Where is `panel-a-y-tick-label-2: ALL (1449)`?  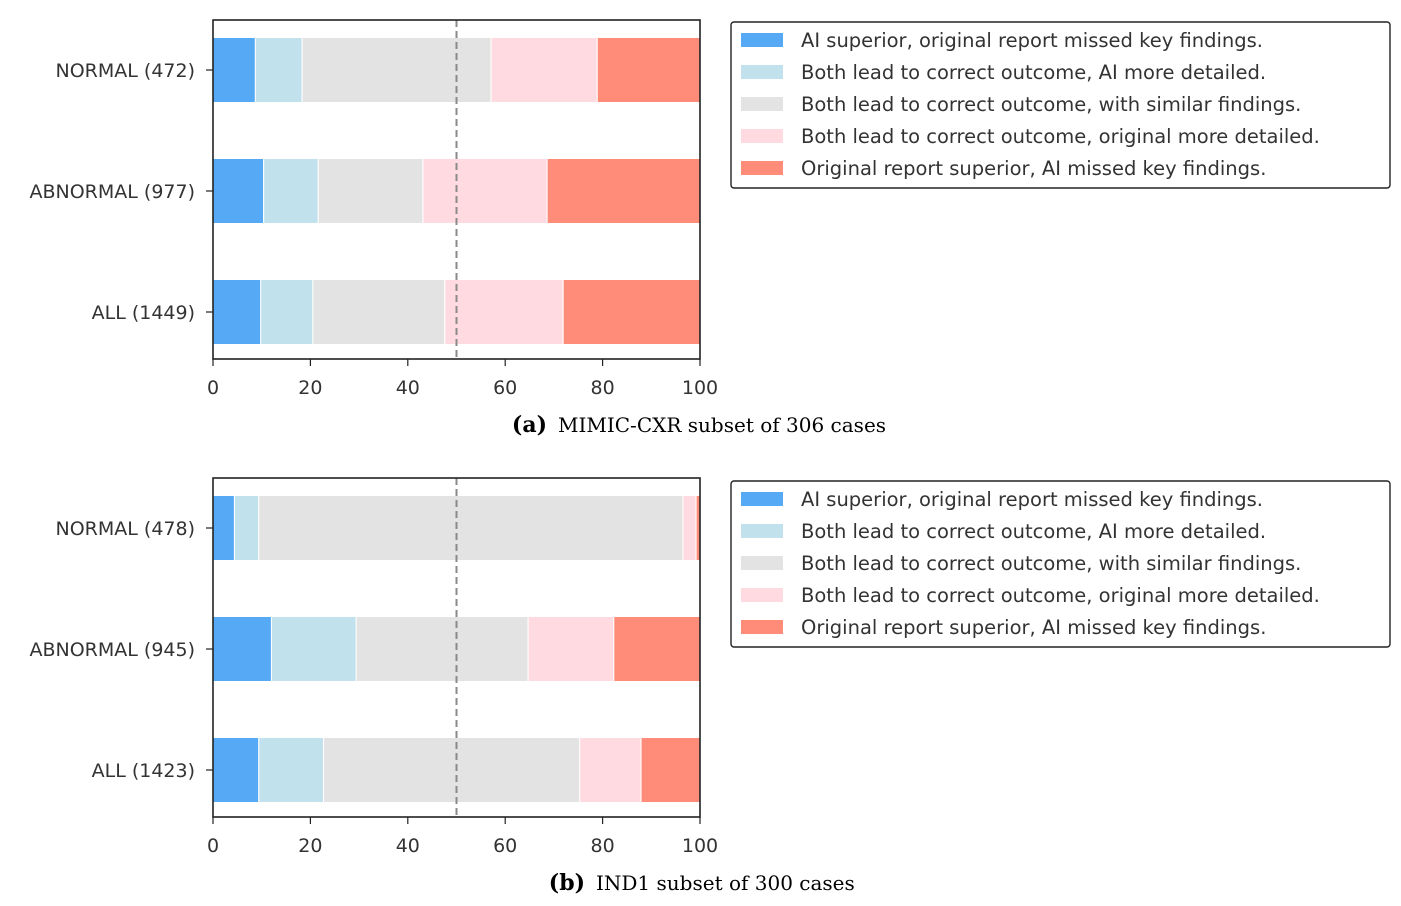 panel-a-y-tick-label-2: ALL (1449) is located at coordinates (143, 313).